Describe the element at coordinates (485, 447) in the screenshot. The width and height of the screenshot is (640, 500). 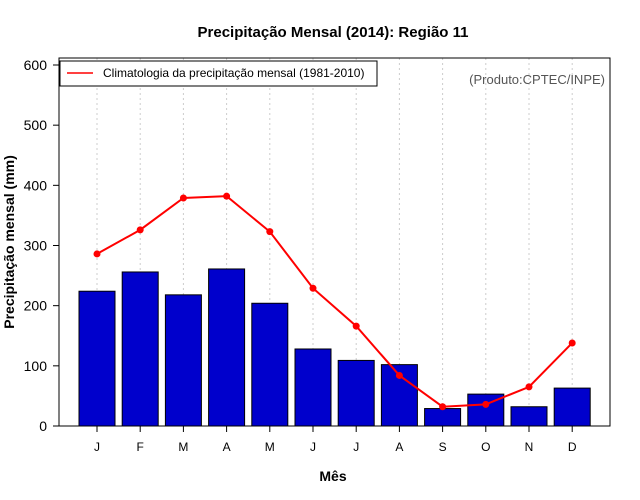
I see `x-tick-label: O` at that location.